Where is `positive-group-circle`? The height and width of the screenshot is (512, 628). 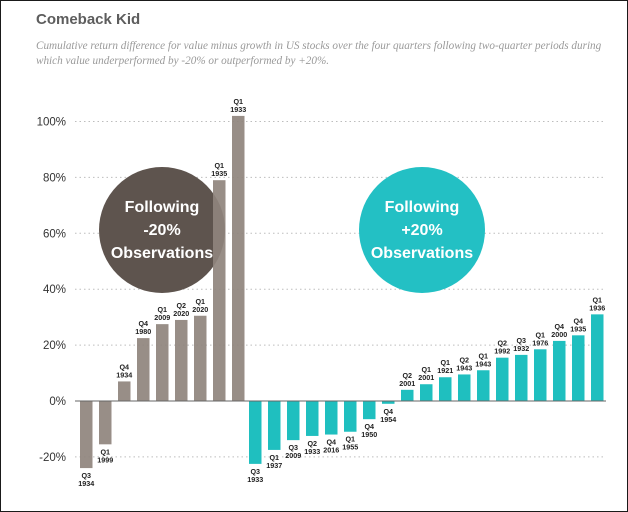 positive-group-circle is located at coordinates (422, 230).